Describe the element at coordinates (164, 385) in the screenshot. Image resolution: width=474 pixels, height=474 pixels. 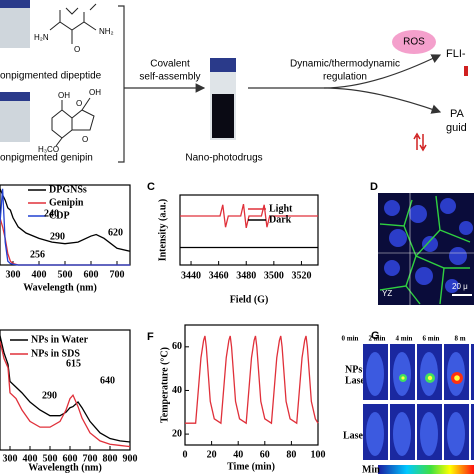
I see `y-axis-label: Temperature (°C)` at that location.